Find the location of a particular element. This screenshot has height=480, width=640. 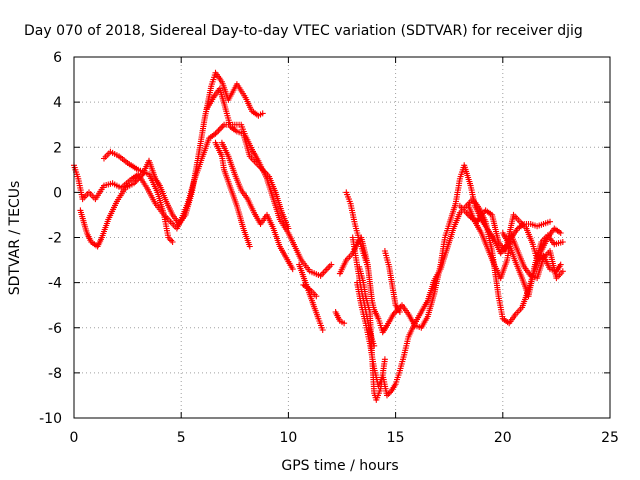

x-tick-label: 0 is located at coordinates (74, 438).